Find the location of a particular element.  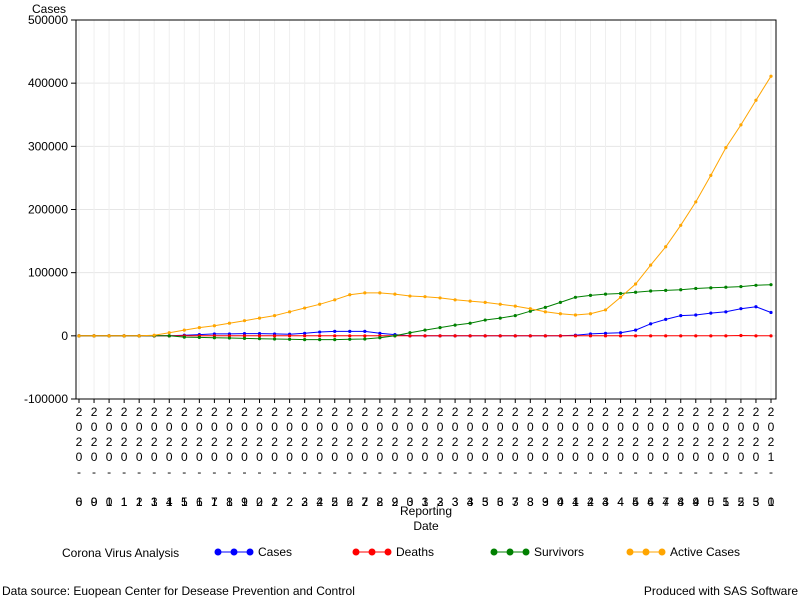

x-tick-label: 2 0 2 0 -15 is located at coordinates (184, 457).